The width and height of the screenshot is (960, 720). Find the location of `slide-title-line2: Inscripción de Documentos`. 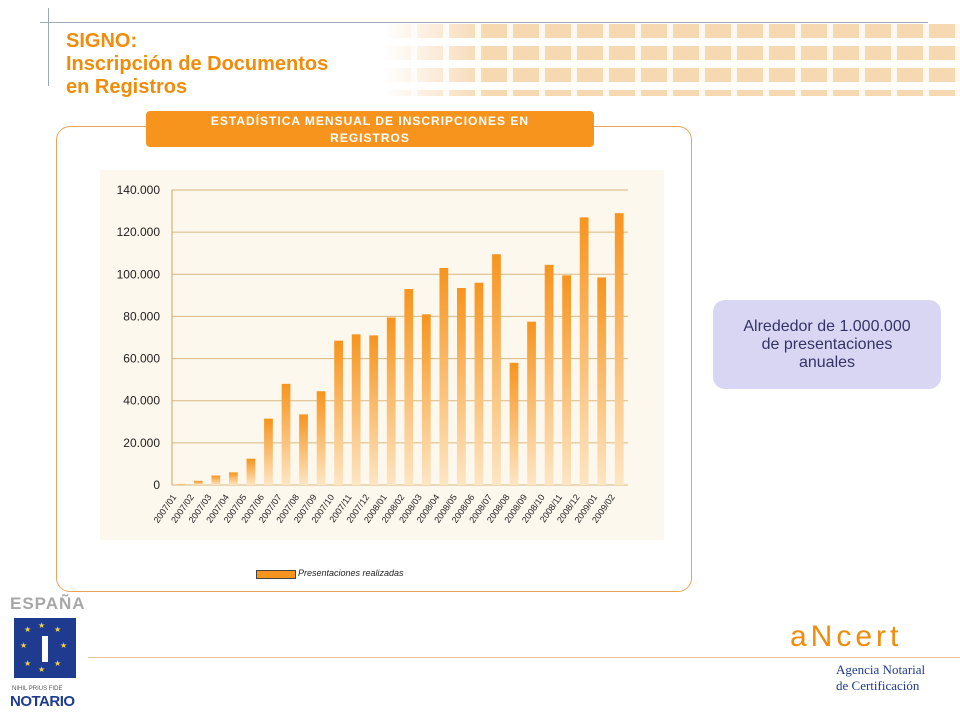

slide-title-line2: Inscripción de Documentos is located at coordinates (197, 64).